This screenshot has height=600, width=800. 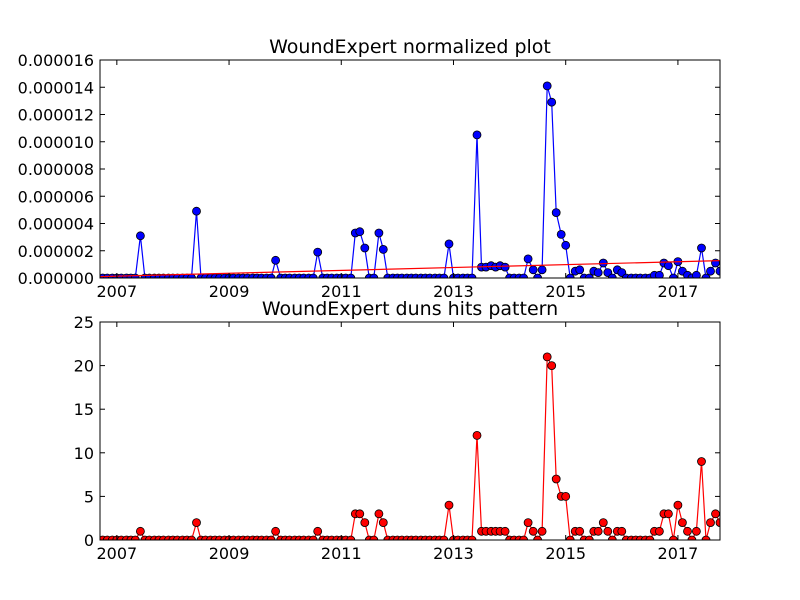 What do you see at coordinates (56, 278) in the screenshot?
I see `chart-top-y-tick-label: 0.000000` at bounding box center [56, 278].